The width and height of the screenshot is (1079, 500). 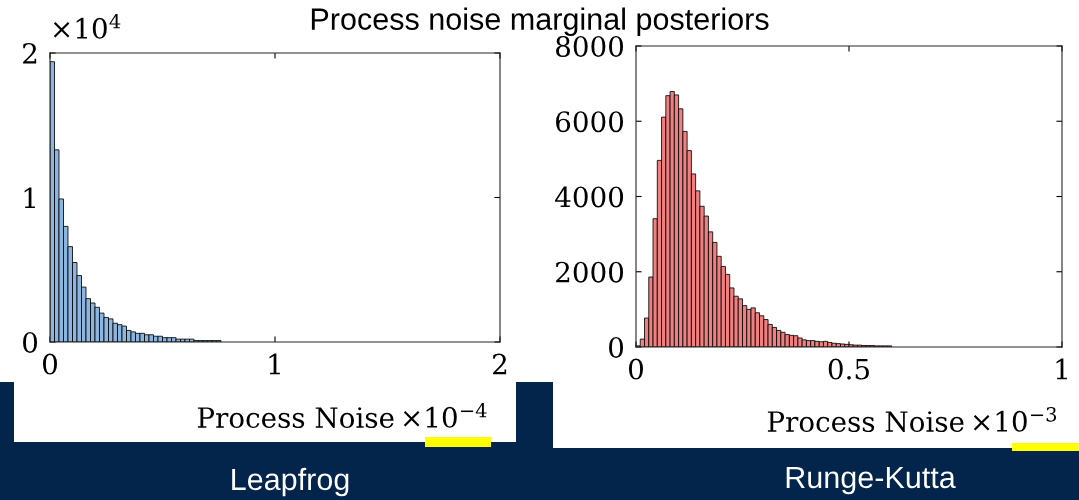 What do you see at coordinates (290, 482) in the screenshot?
I see `text: Leapfrog` at bounding box center [290, 482].